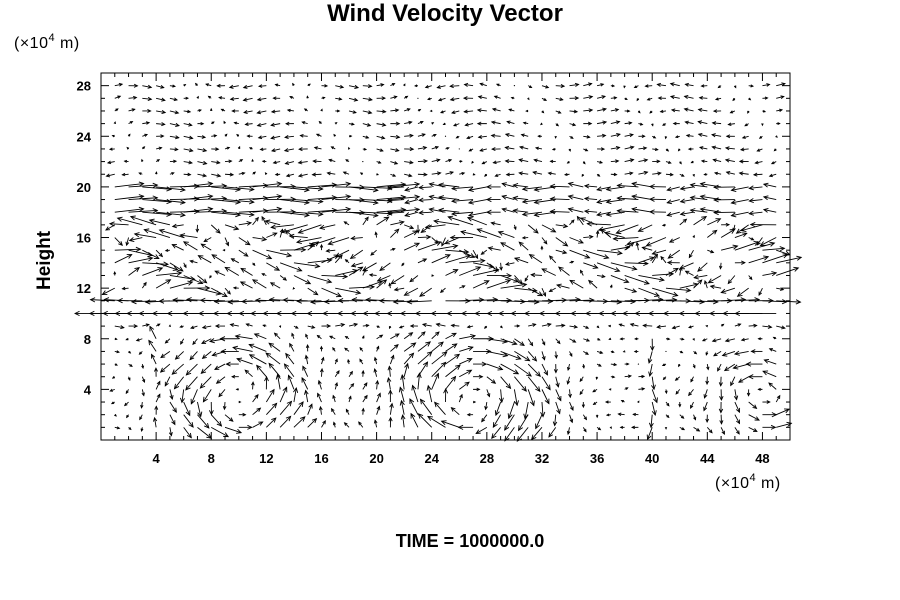 The width and height of the screenshot is (900, 600). Describe the element at coordinates (542, 458) in the screenshot. I see `x-tick-label: 32` at that location.